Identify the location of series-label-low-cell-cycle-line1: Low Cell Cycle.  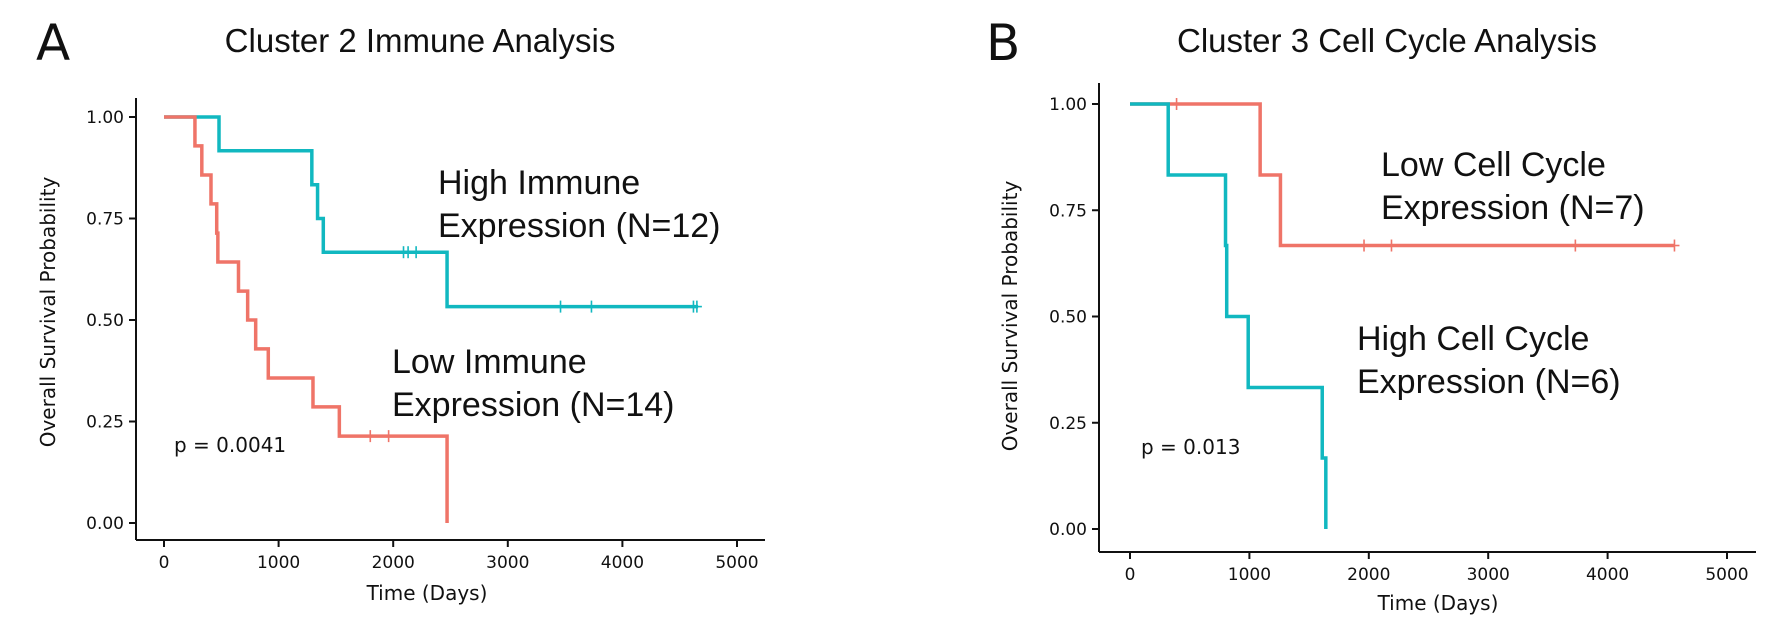
(1493, 165).